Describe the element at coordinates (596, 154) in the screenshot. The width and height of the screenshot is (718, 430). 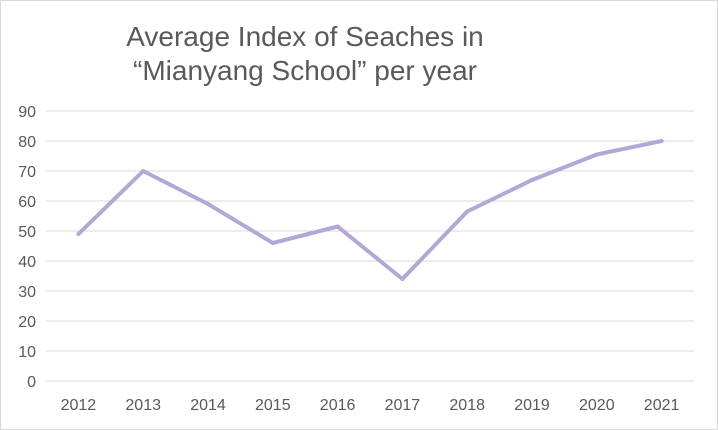
I see `data-point-2020` at that location.